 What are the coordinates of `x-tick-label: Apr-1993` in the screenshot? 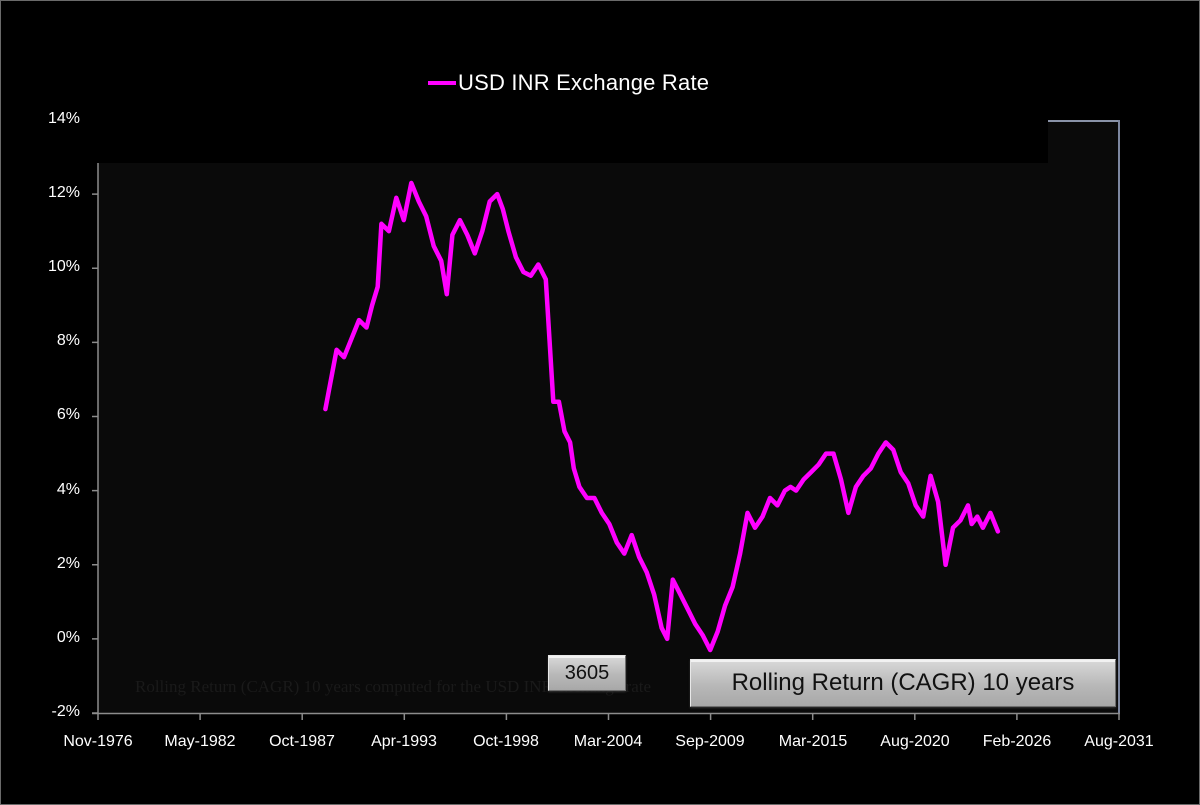 It's located at (404, 741).